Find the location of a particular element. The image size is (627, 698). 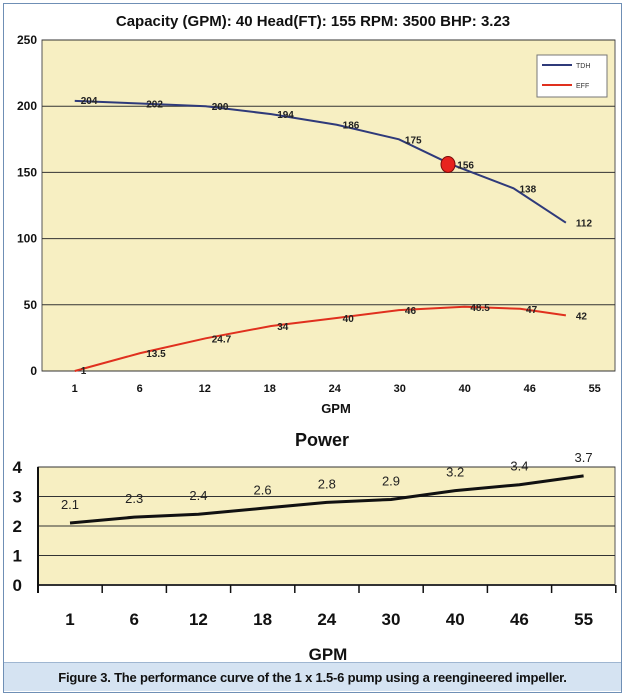

top-y-tick-label: 0 is located at coordinates (33, 371).